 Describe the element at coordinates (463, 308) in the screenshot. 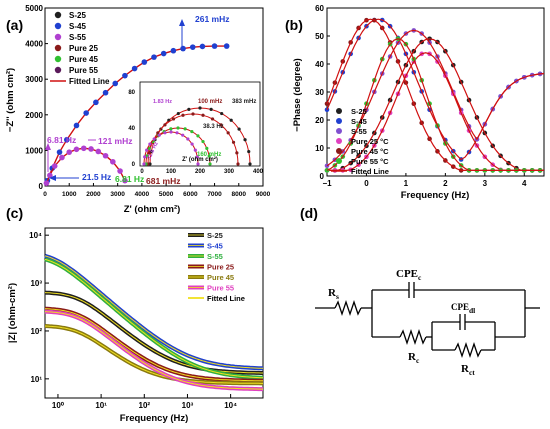

I see `label-cpedl: CPEdl` at that location.